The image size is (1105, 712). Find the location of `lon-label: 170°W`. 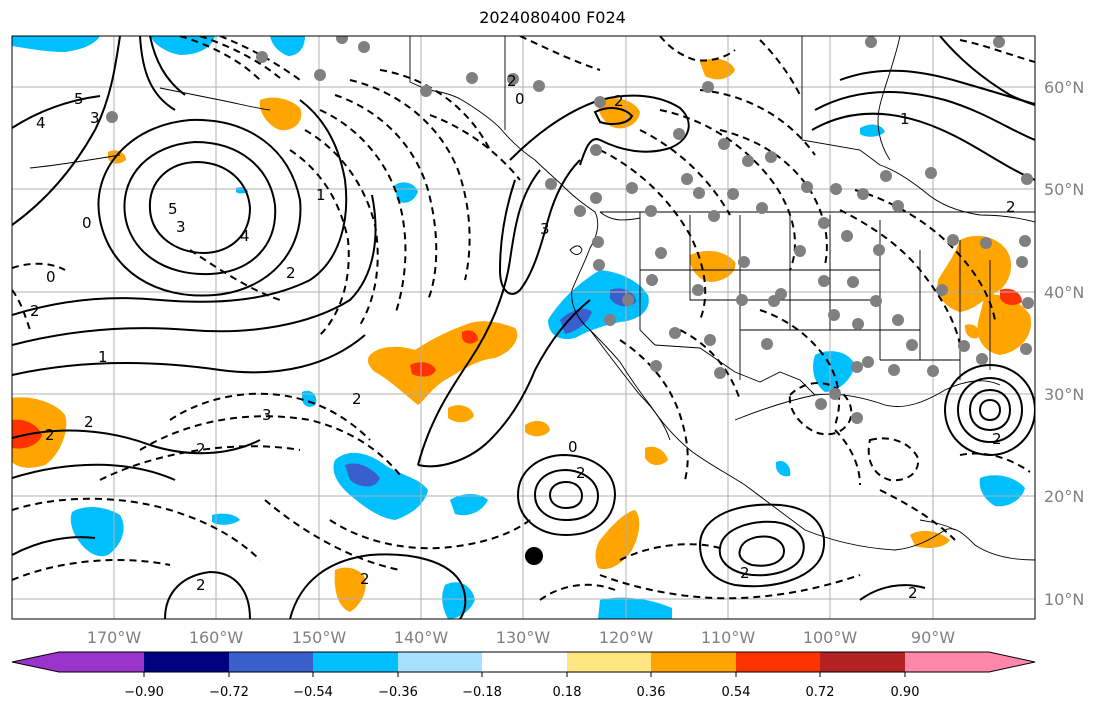

lon-label: 170°W is located at coordinates (114, 637).